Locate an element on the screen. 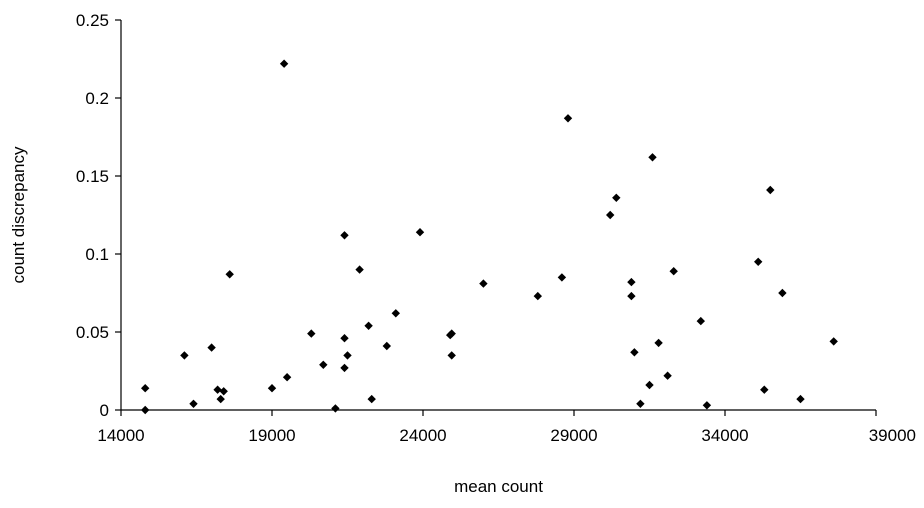 Image resolution: width=924 pixels, height=508 pixels. y-tick-label: 0.25 is located at coordinates (92, 20).